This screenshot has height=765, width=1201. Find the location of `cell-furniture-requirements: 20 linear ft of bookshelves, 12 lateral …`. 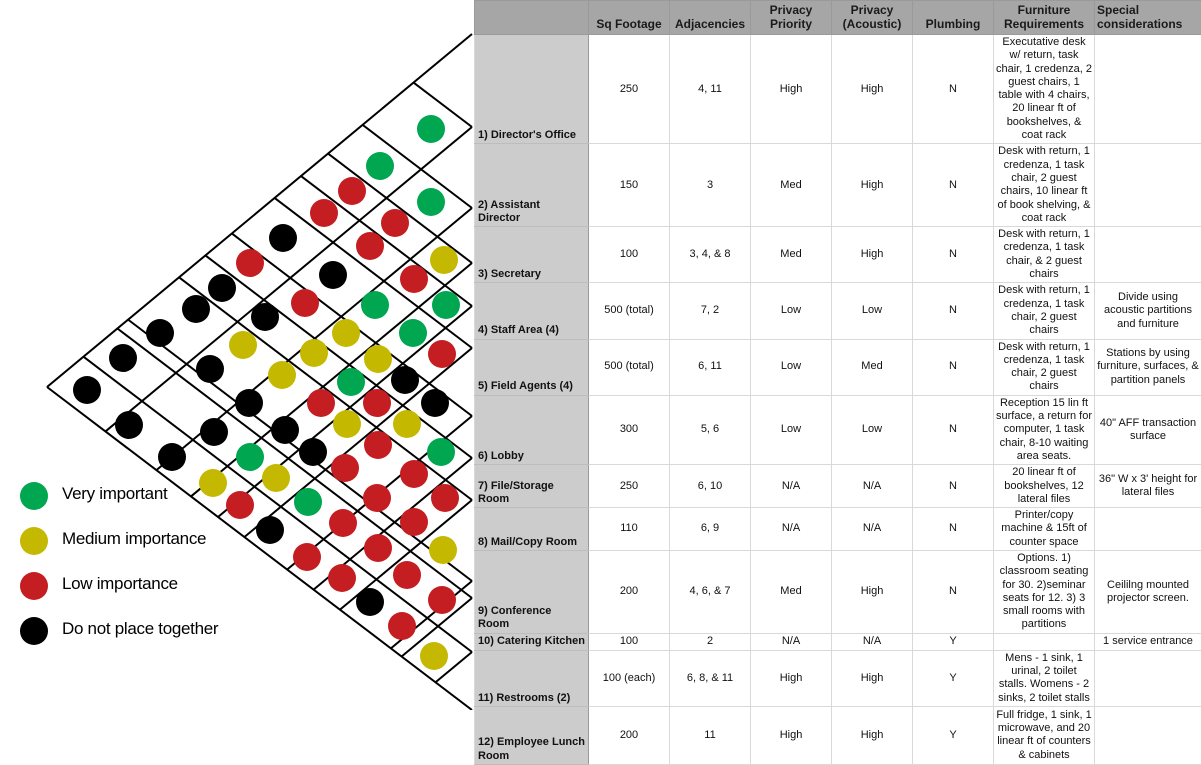

cell-furniture-requirements: 20 linear ft of bookshelves, 12 lateral … is located at coordinates (1044, 486).